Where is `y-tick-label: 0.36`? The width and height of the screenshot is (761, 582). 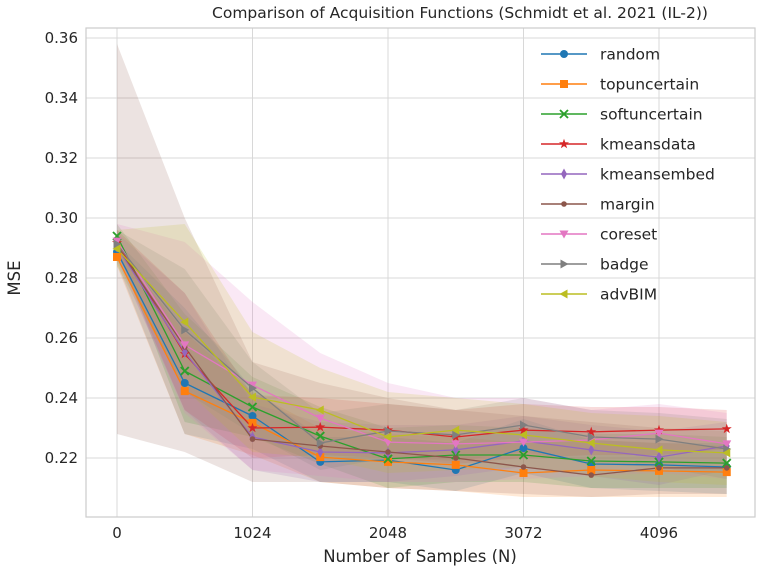 y-tick-label: 0.36 is located at coordinates (61, 38).